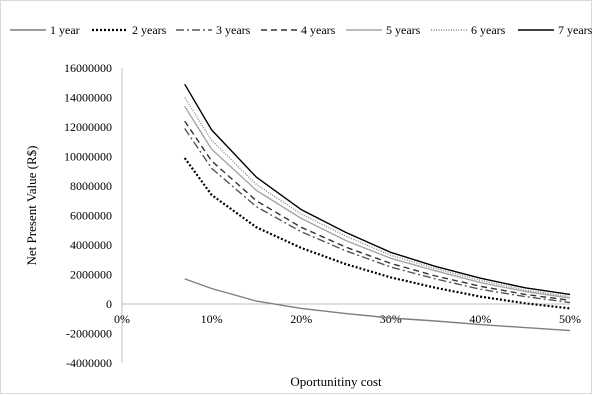  Describe the element at coordinates (65, 30) in the screenshot. I see `legend-label: 1 year` at that location.